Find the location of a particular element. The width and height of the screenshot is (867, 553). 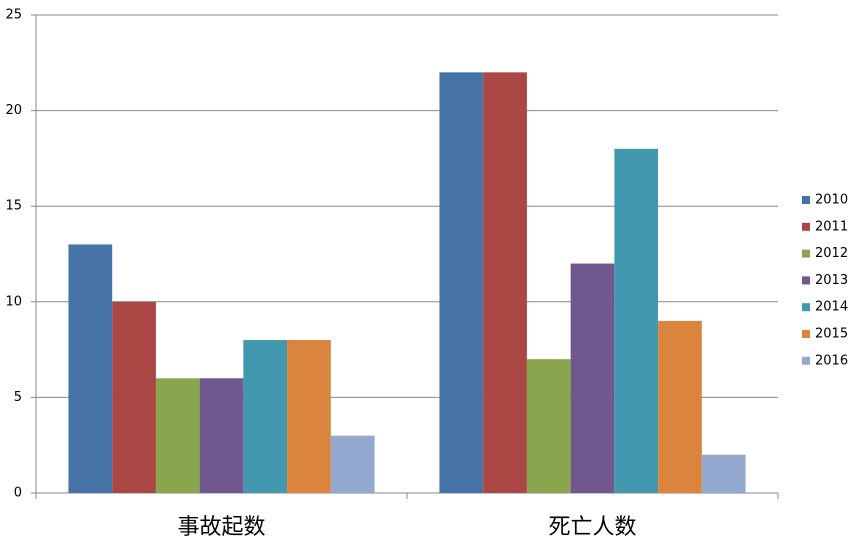

y-tick-label: 10 is located at coordinates (13, 301).